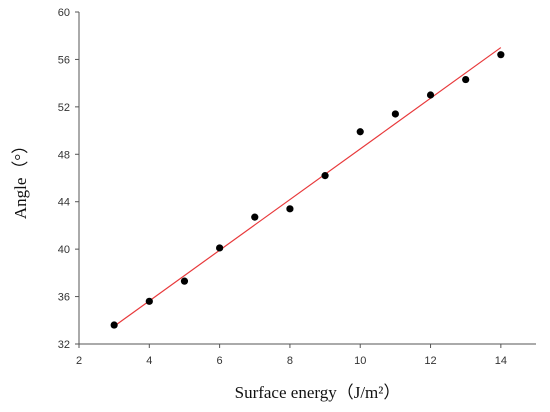 The image size is (550, 412). I want to click on x-ticks: 2 4 6 8 10 12 14, so click(291, 355).